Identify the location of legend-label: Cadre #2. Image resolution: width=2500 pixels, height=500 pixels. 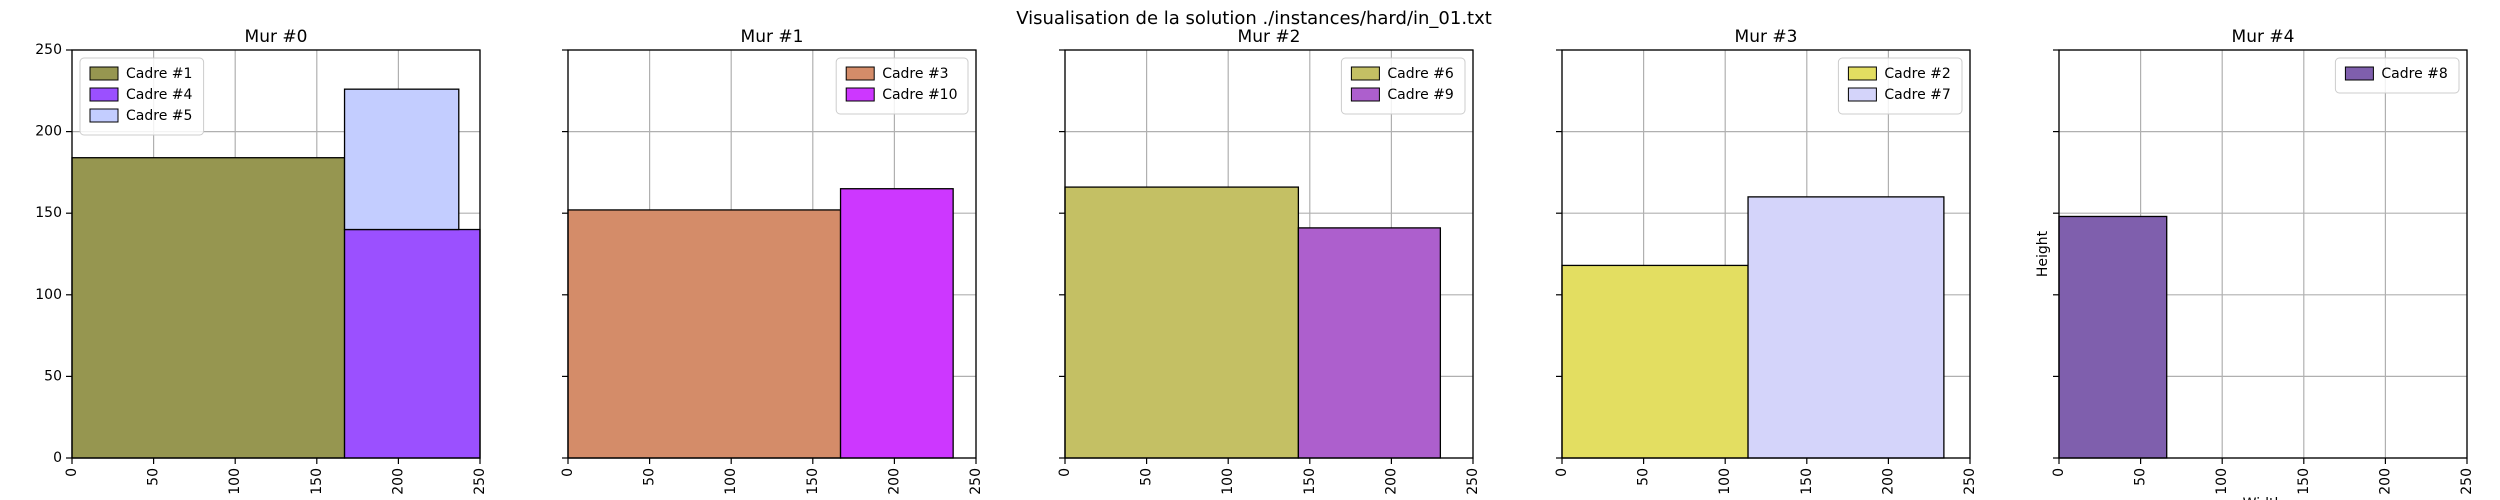
(1917, 74).